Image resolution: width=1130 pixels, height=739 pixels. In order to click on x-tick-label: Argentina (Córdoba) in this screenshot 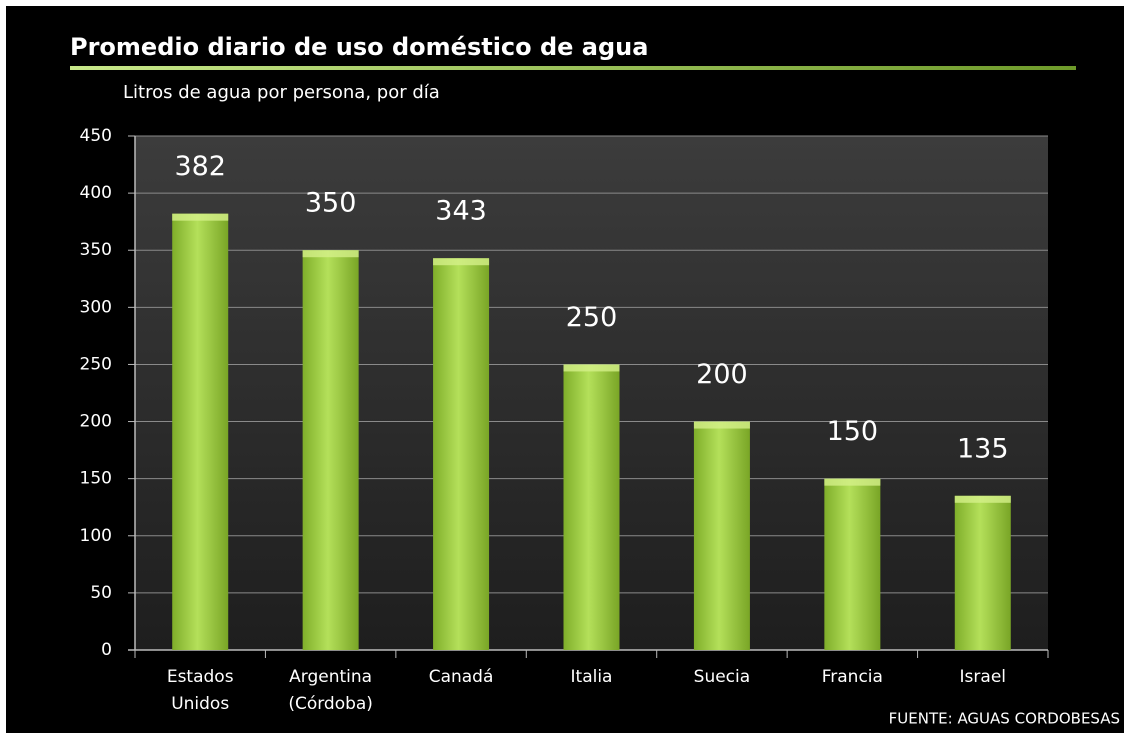, I will do `click(330, 690)`.